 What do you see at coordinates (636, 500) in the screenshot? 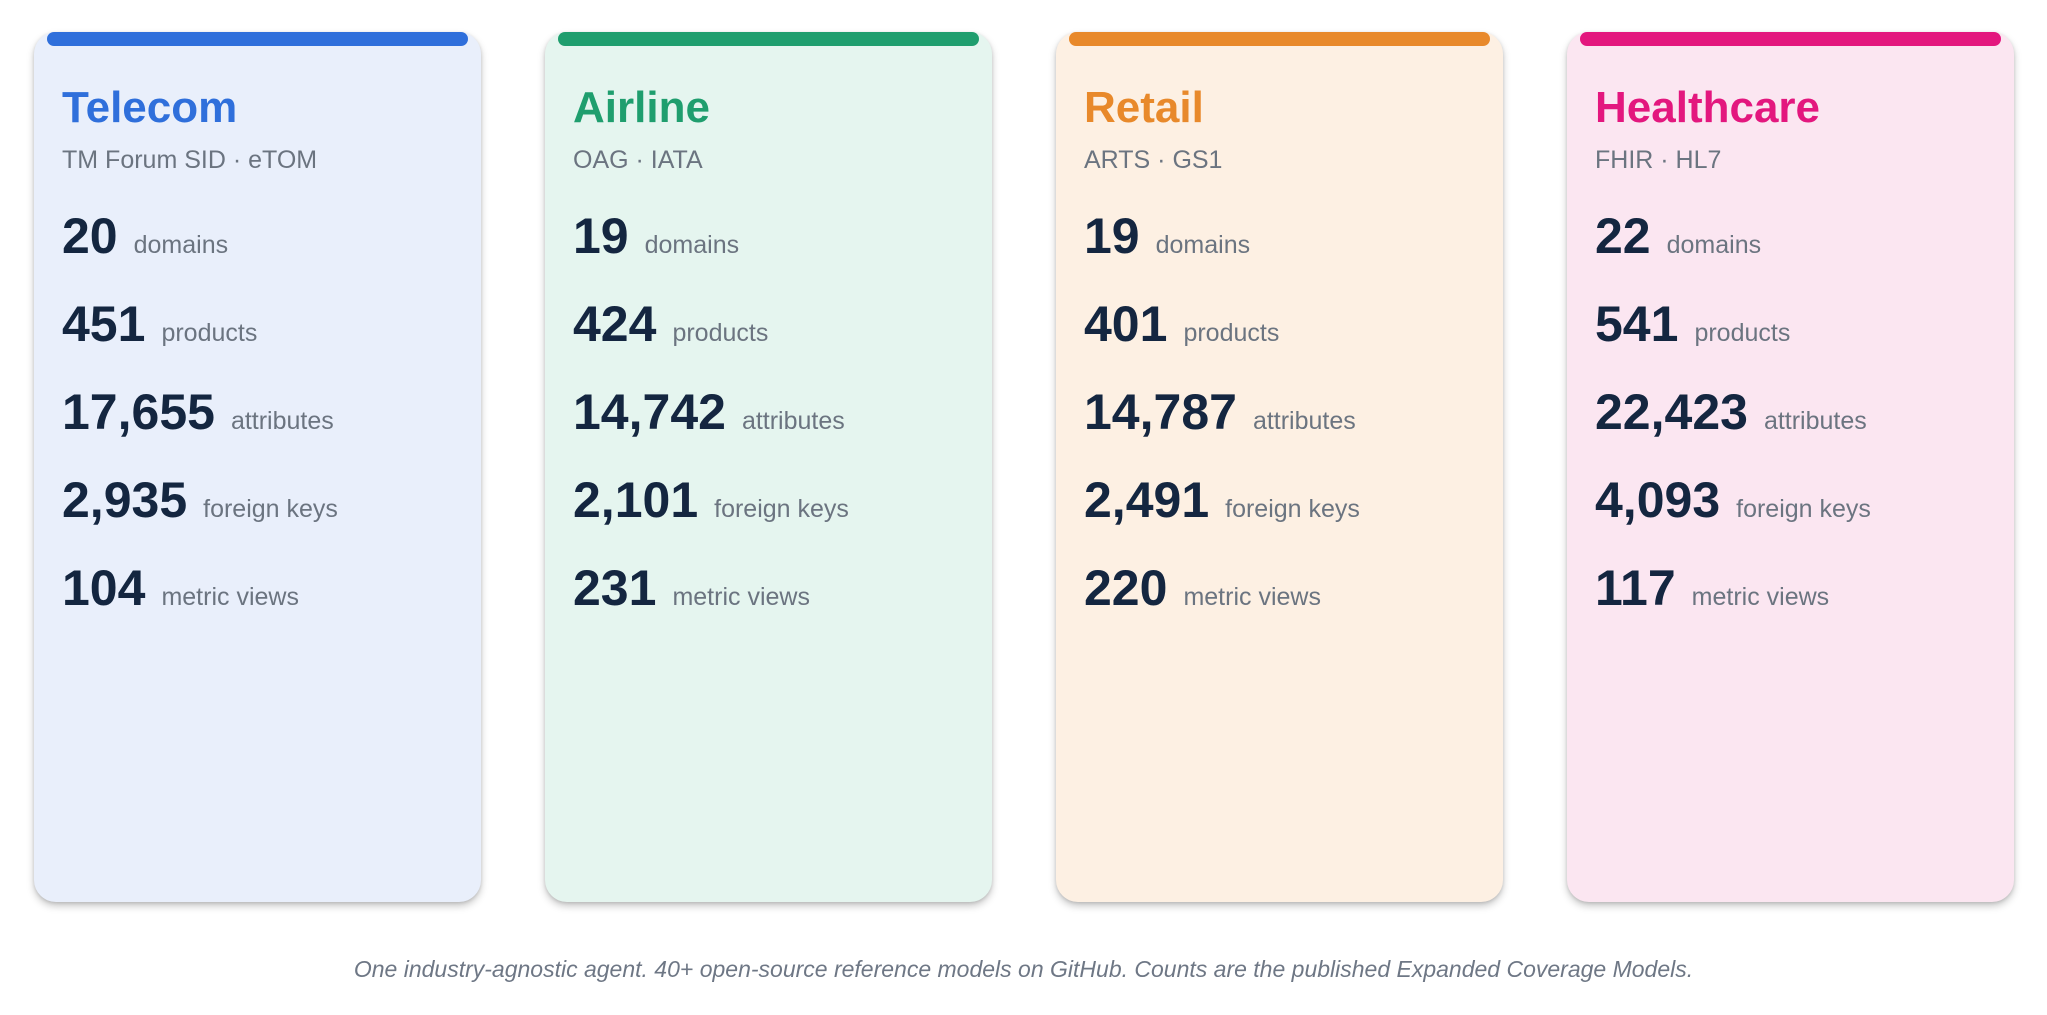
I see `metric-value: 2,101` at bounding box center [636, 500].